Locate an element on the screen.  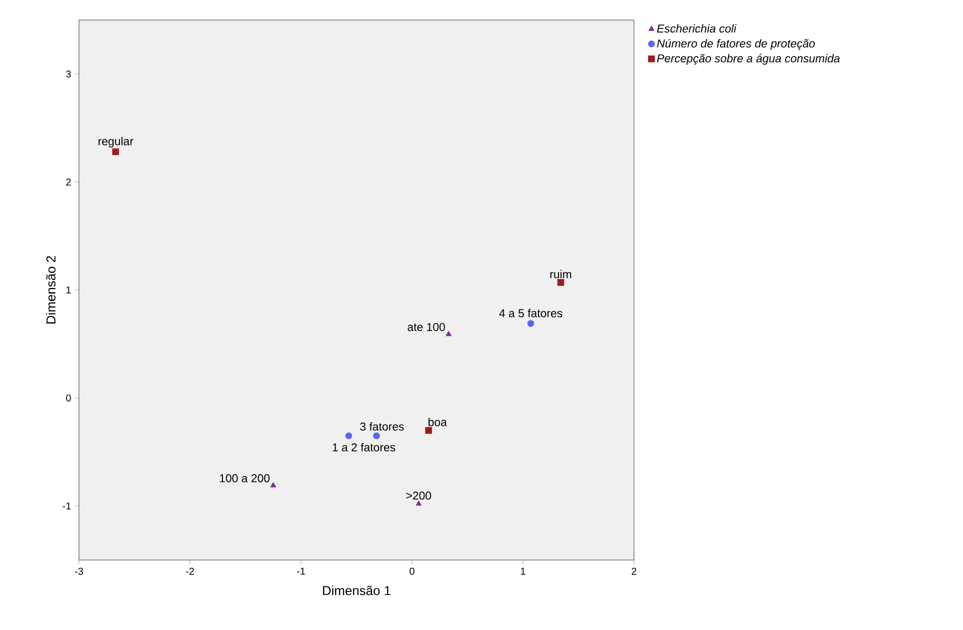
legend-label: Escherichia coli is located at coordinates (696, 28).